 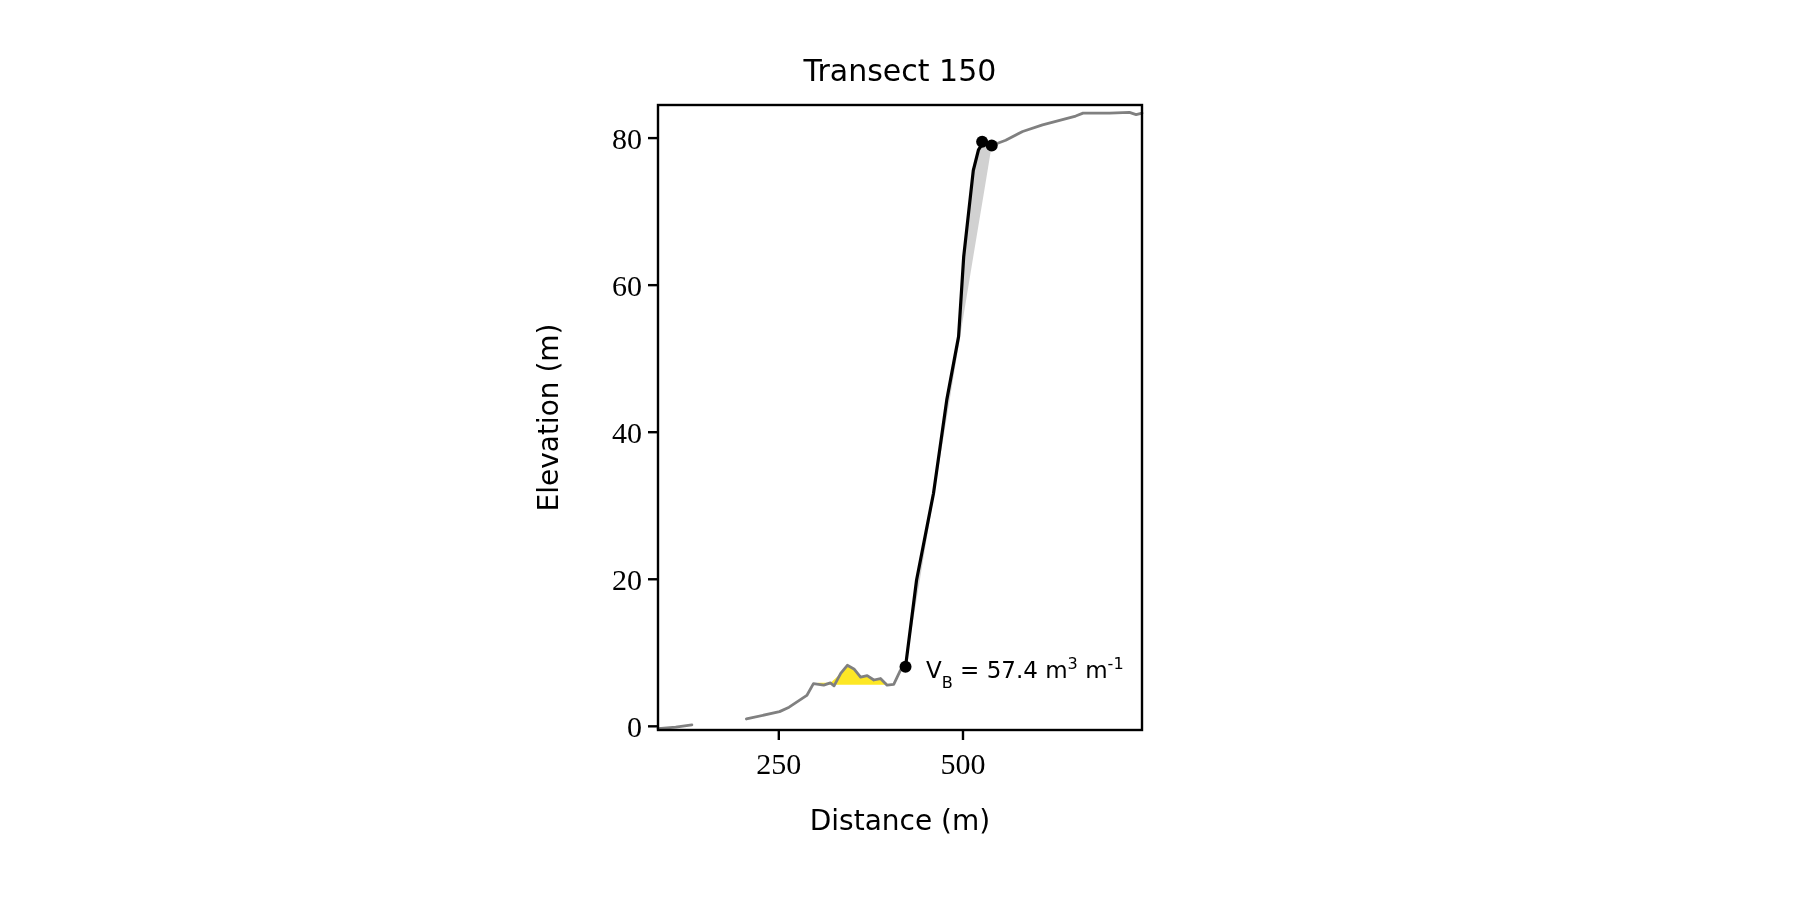 What do you see at coordinates (634, 726) in the screenshot?
I see `y-tick-label: 0` at bounding box center [634, 726].